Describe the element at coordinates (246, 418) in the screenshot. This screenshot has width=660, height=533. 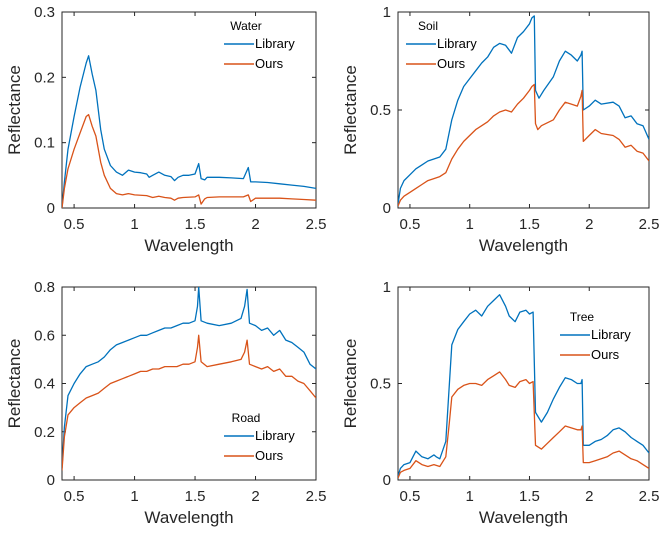
I see `legend-title: Road` at that location.